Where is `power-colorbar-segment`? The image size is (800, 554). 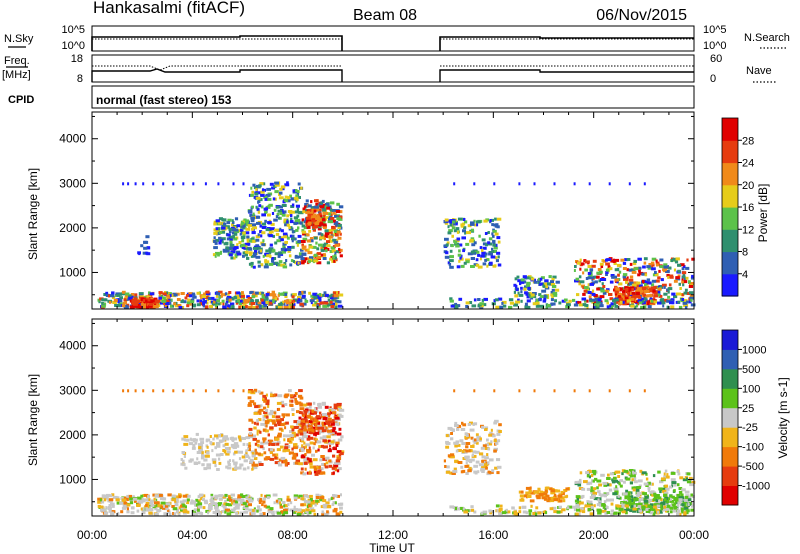
power-colorbar-segment is located at coordinates (730, 241).